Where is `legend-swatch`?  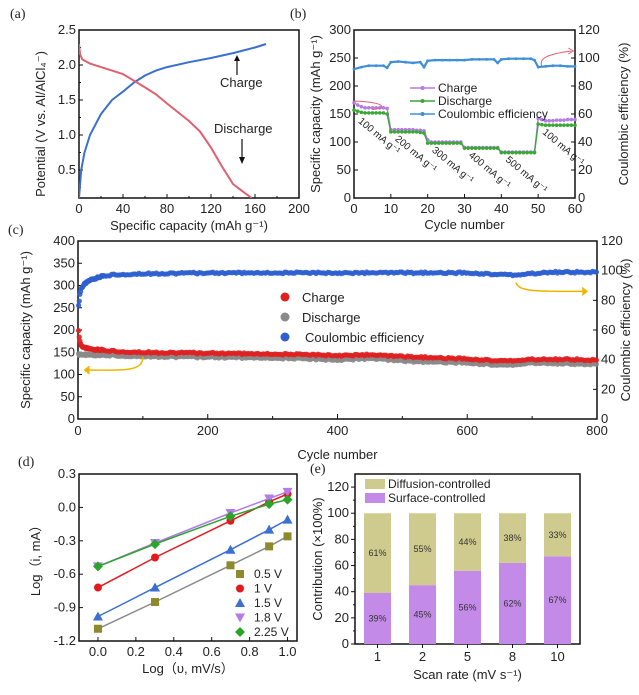
legend-swatch is located at coordinates (375, 484).